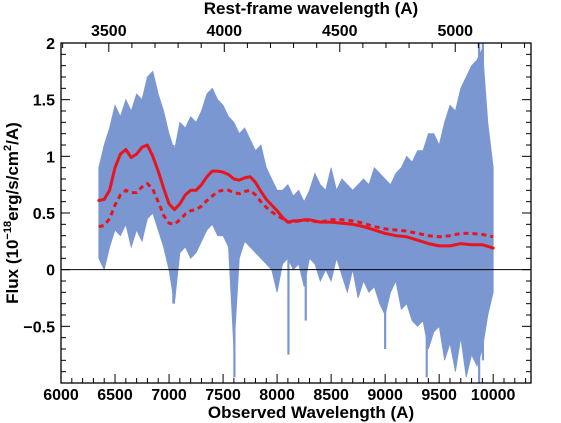  What do you see at coordinates (39, 327) in the screenshot?
I see `y-tick-label: −0.5` at bounding box center [39, 327].